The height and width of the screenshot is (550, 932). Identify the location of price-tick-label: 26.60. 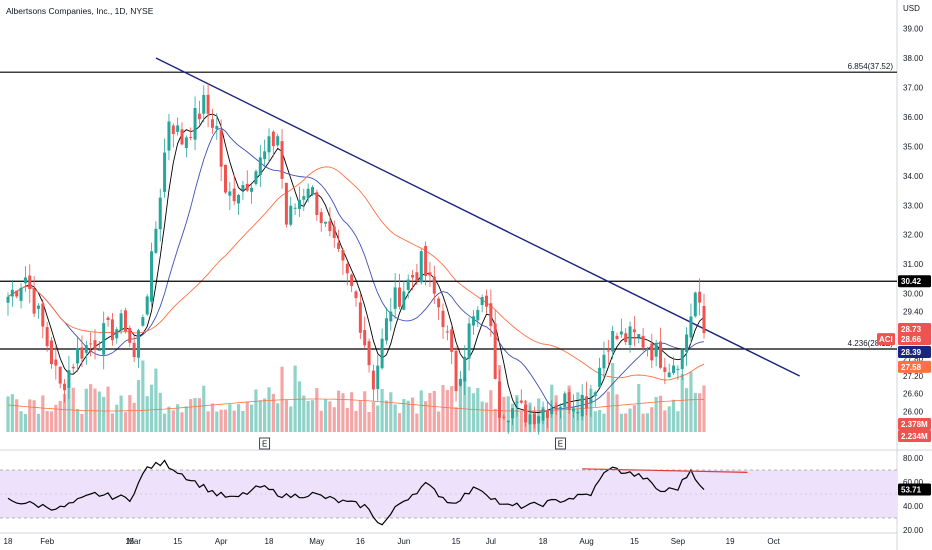
(913, 394).